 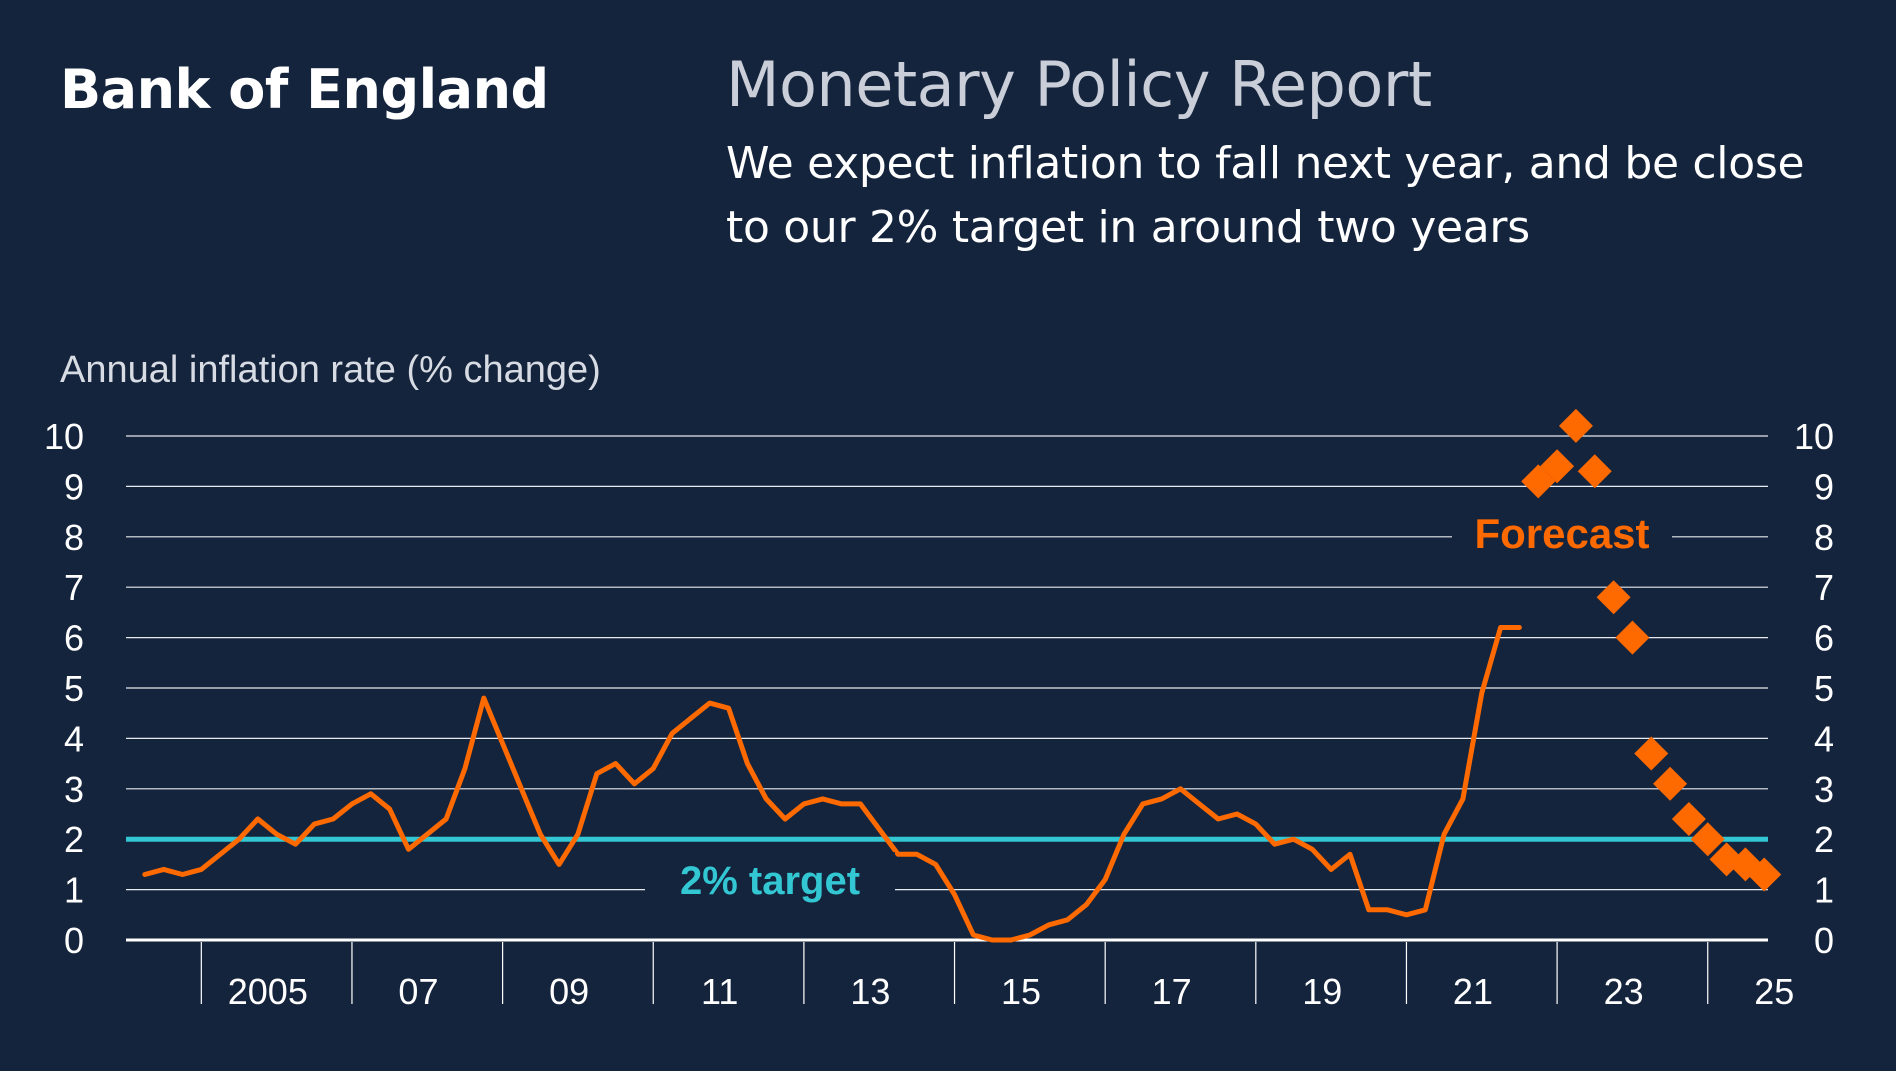 I want to click on target-label: 2% target, so click(x=770, y=881).